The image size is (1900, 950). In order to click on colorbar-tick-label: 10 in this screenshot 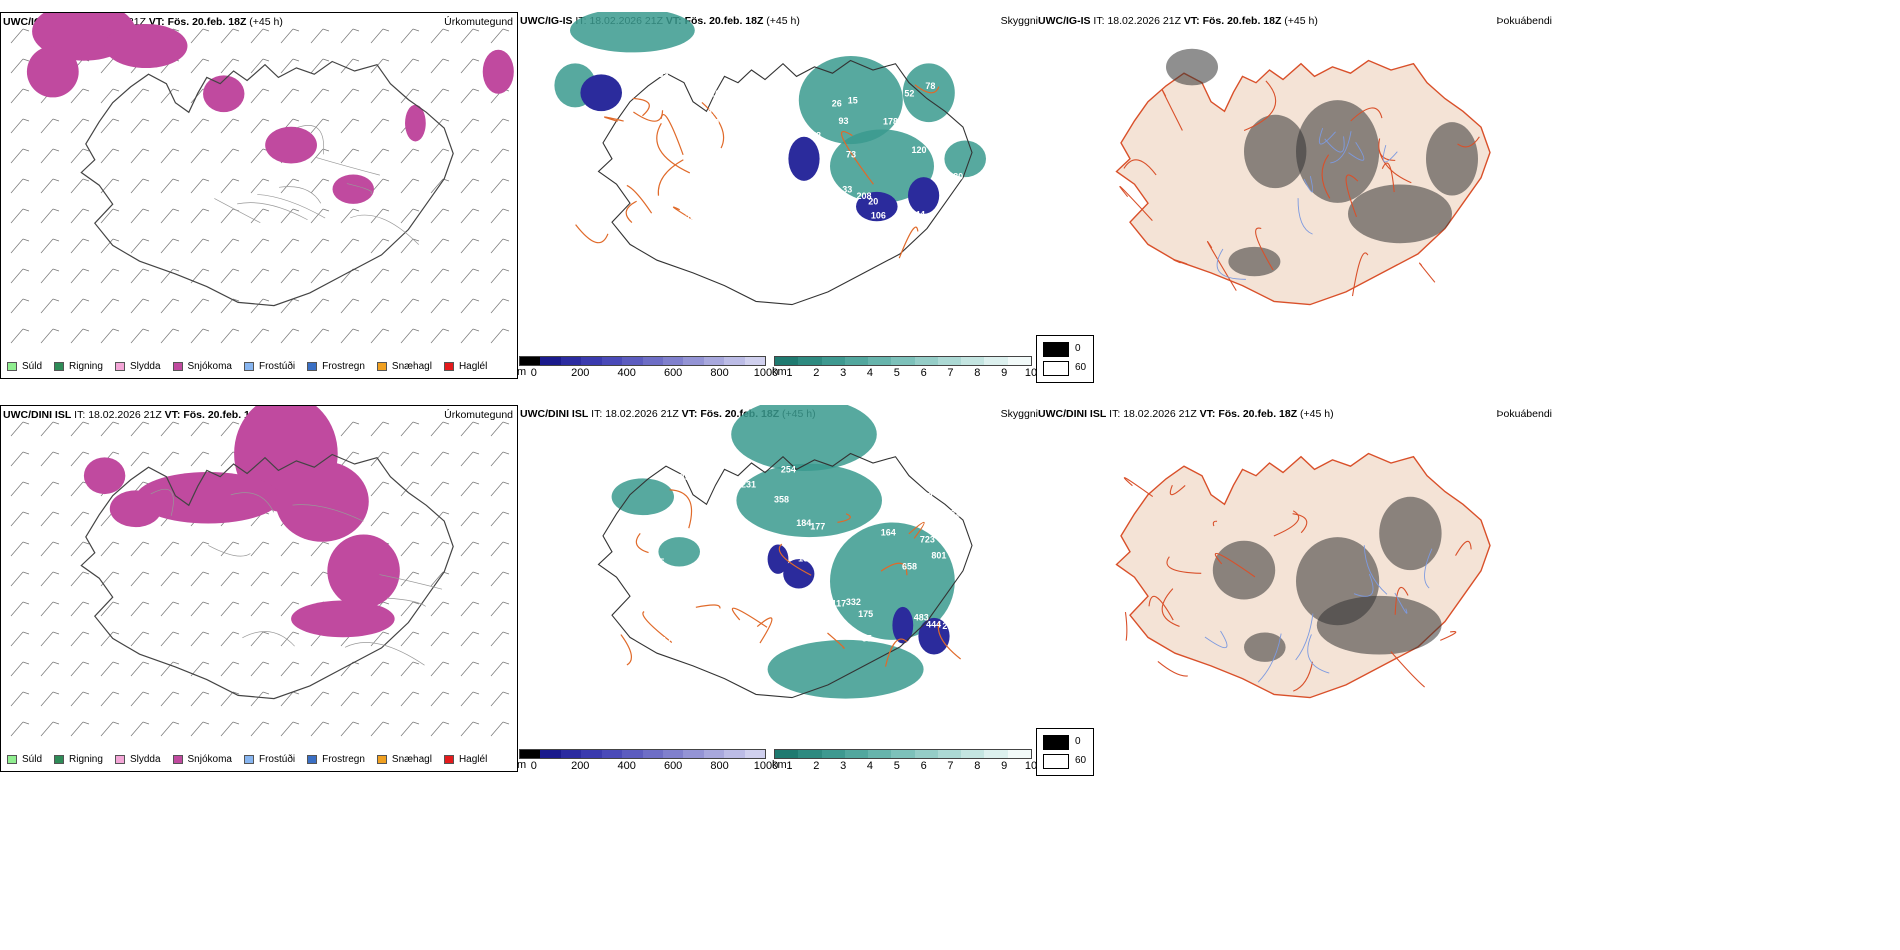, I will do `click(1031, 373)`.